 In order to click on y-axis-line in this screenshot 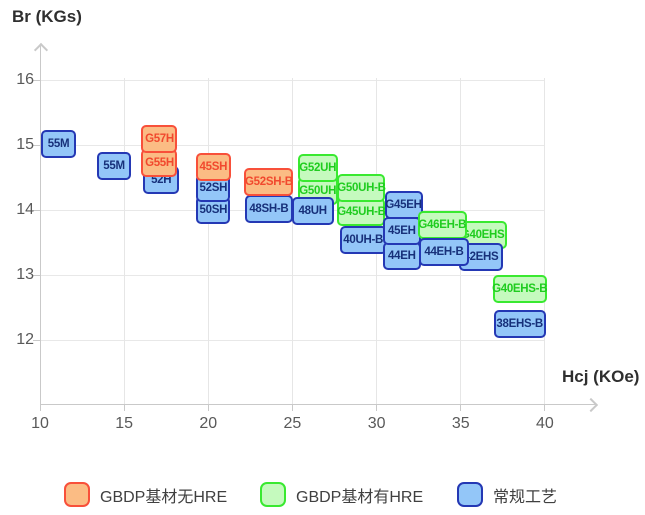, I will do `click(40, 225)`.